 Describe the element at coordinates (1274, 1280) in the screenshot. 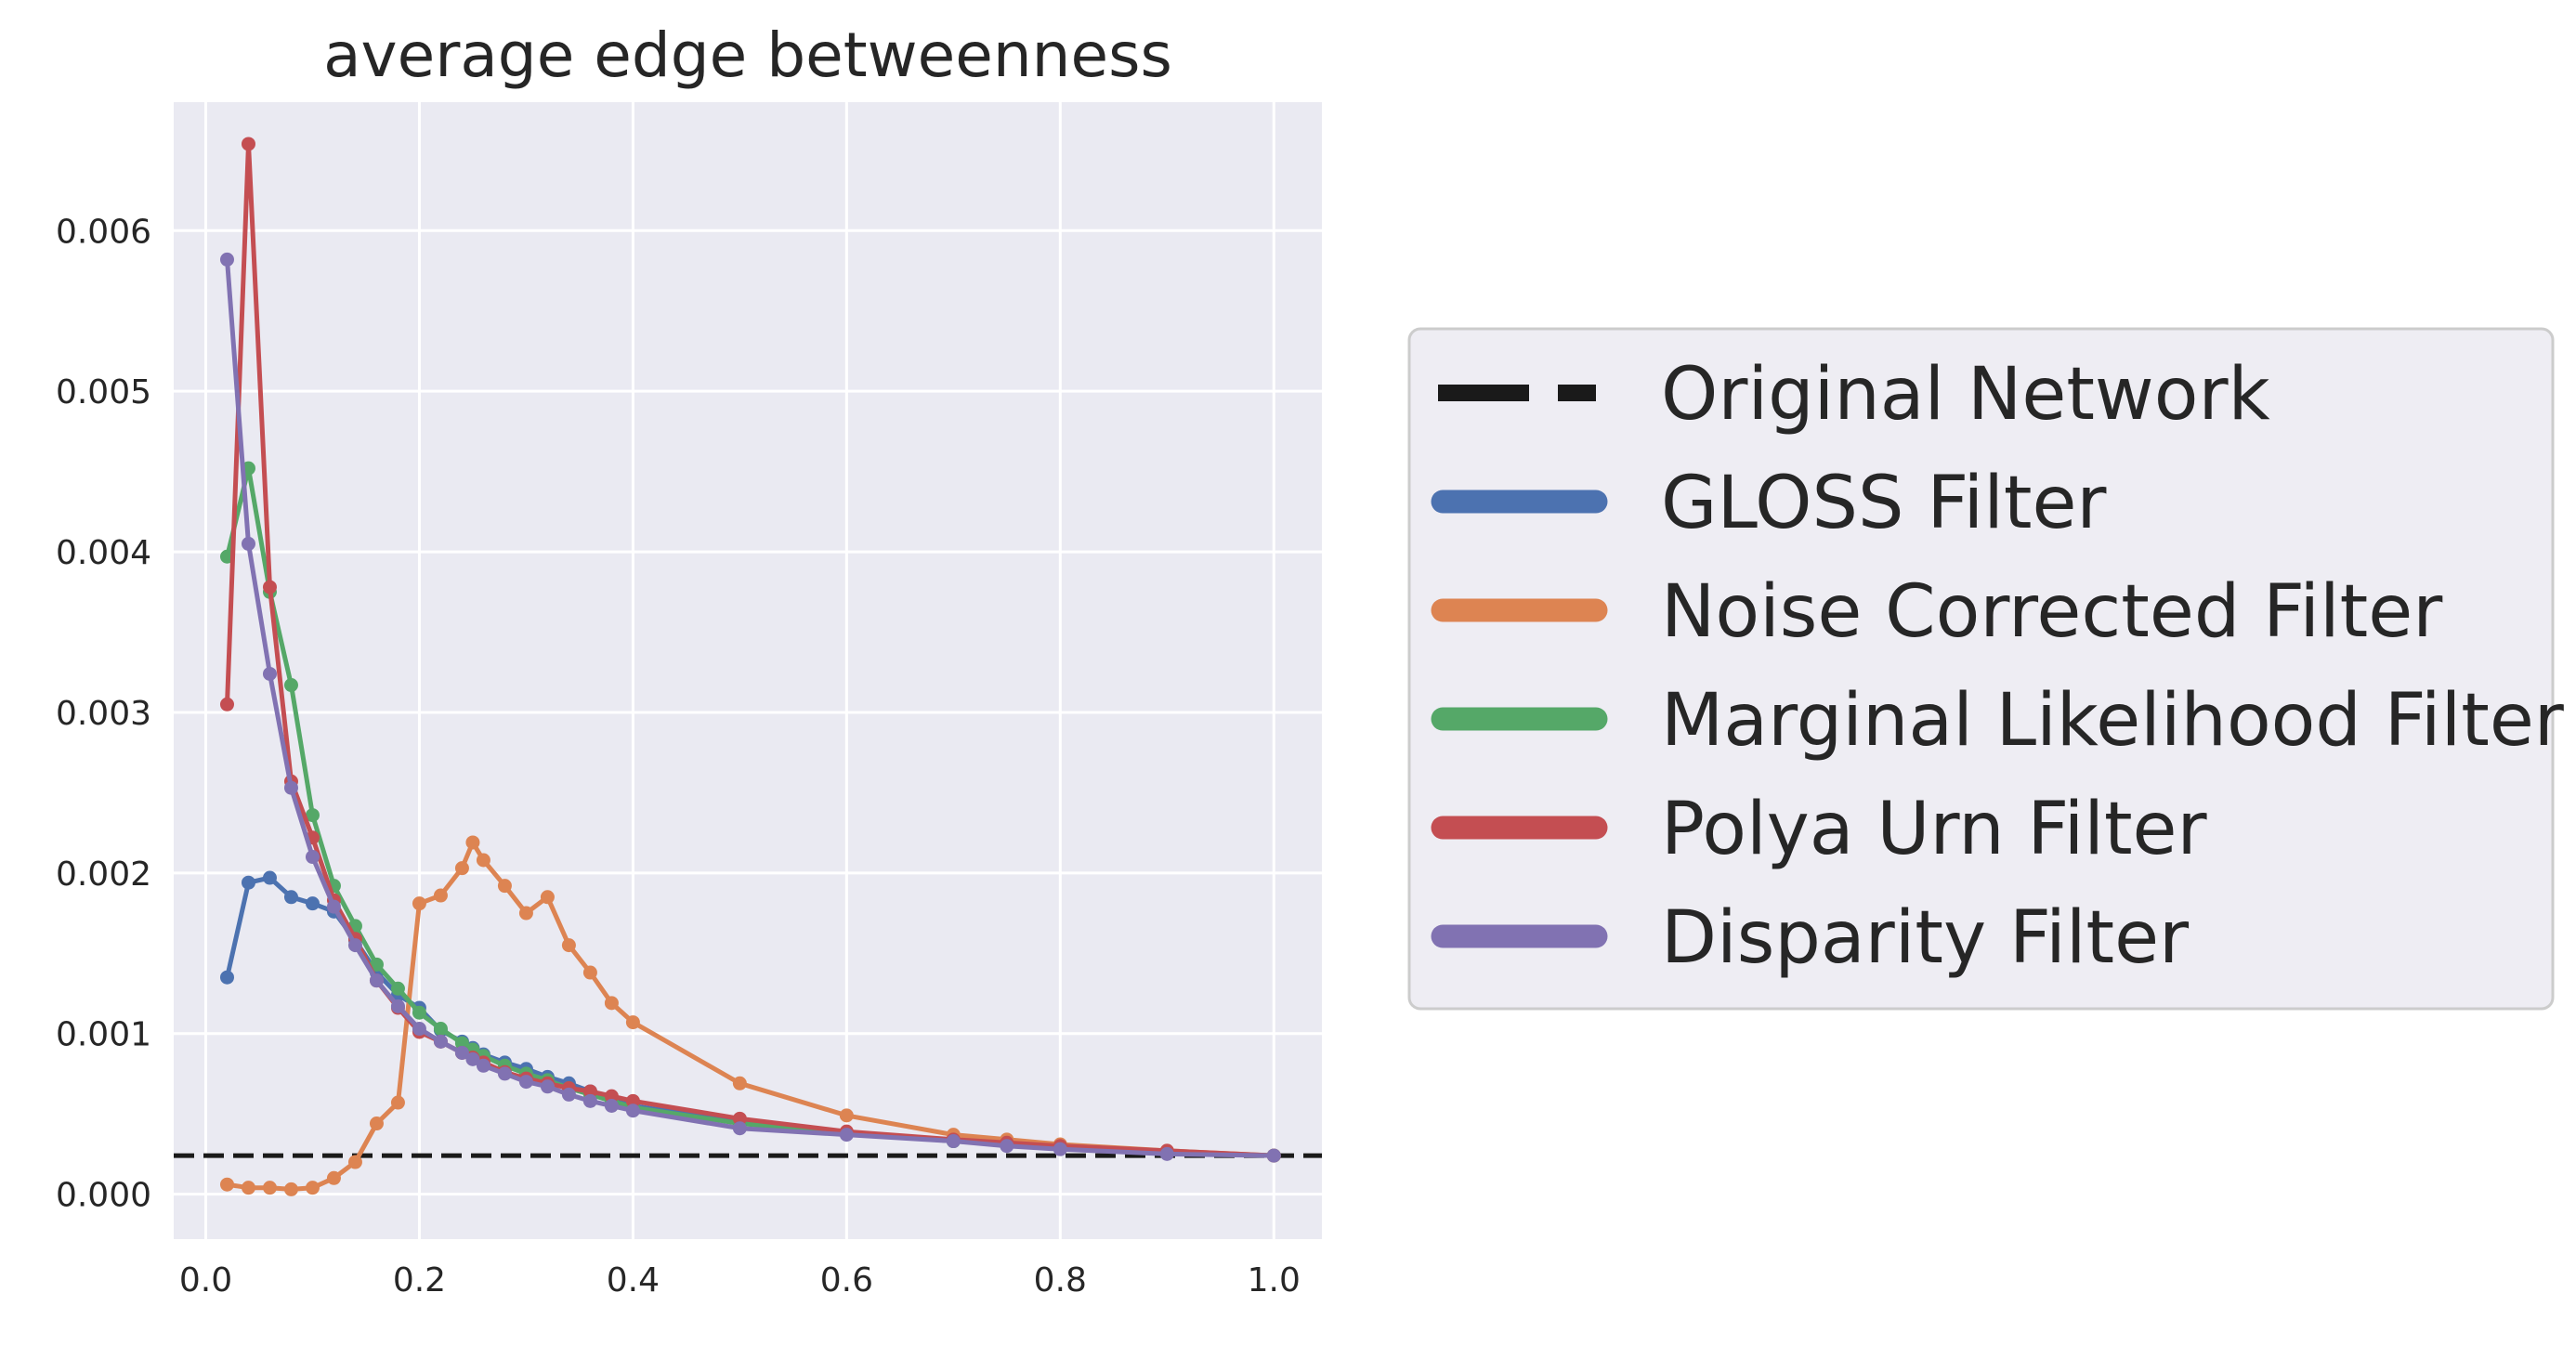

I see `x-tick-label: 1.0` at that location.